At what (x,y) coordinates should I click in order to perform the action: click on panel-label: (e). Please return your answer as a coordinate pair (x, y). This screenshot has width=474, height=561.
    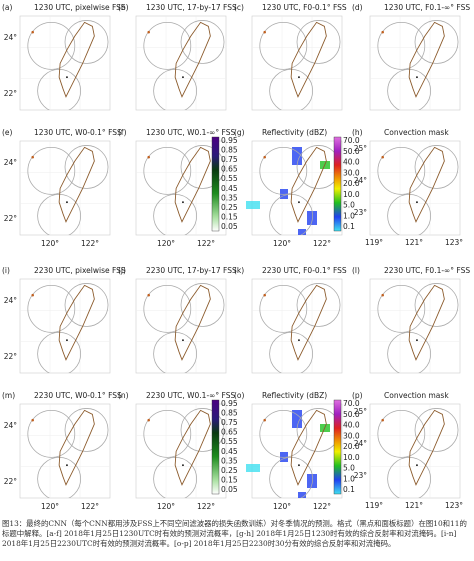
    Looking at the image, I should click on (7, 132).